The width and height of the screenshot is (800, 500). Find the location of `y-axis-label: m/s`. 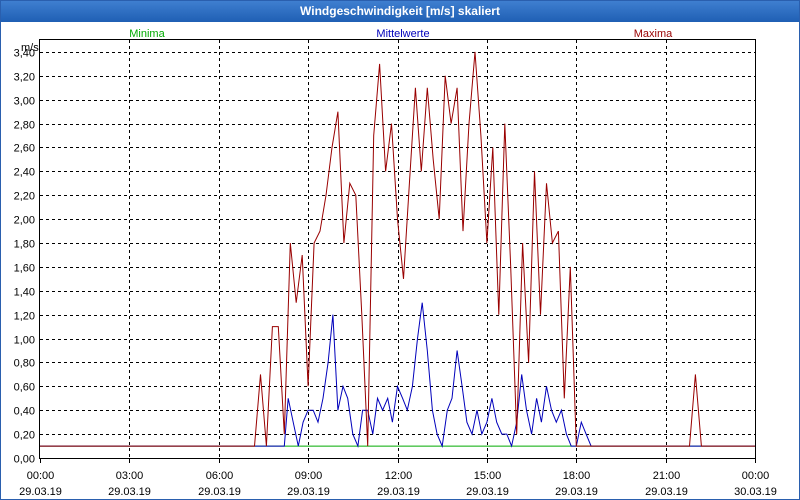

y-axis-label: m/s is located at coordinates (30, 48).